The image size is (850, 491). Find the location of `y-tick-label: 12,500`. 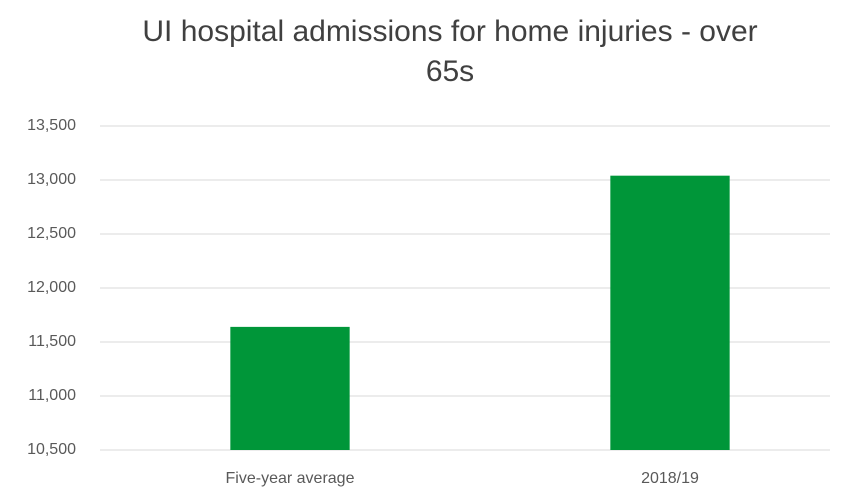

y-tick-label: 12,500 is located at coordinates (51, 233).